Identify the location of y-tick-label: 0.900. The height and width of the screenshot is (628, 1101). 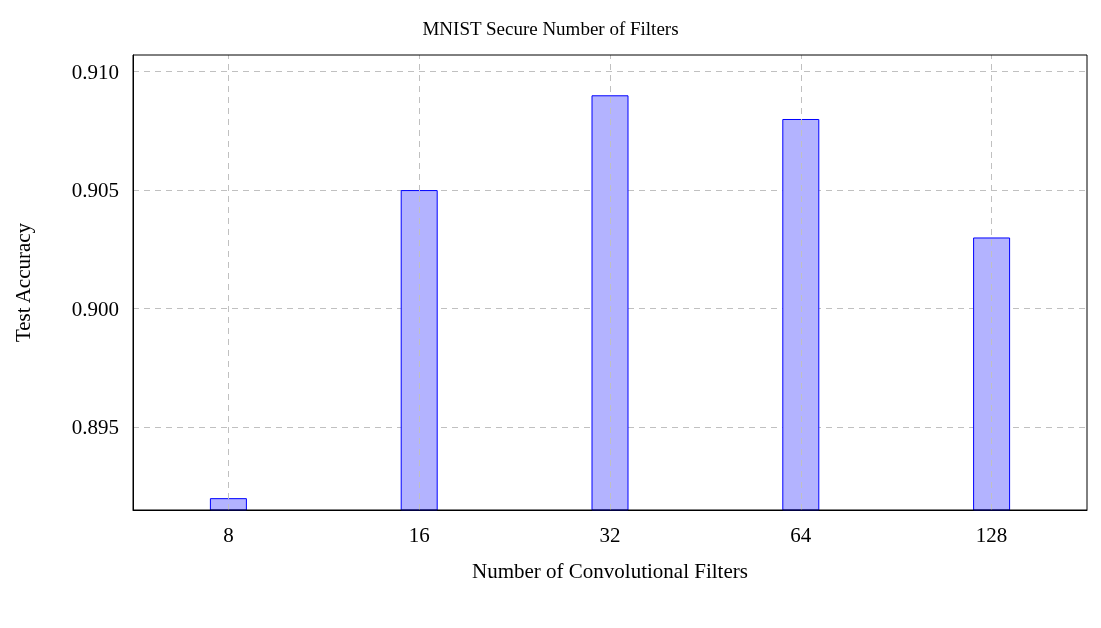
(95, 308).